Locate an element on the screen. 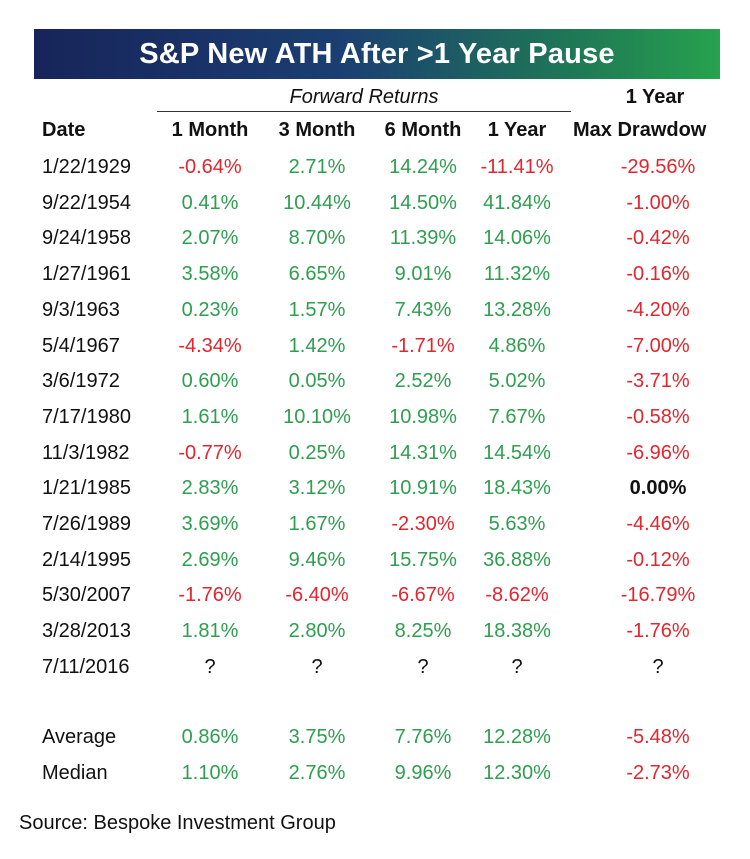 Image resolution: width=750 pixels, height=859 pixels. one-month-cell: ? is located at coordinates (210, 666).